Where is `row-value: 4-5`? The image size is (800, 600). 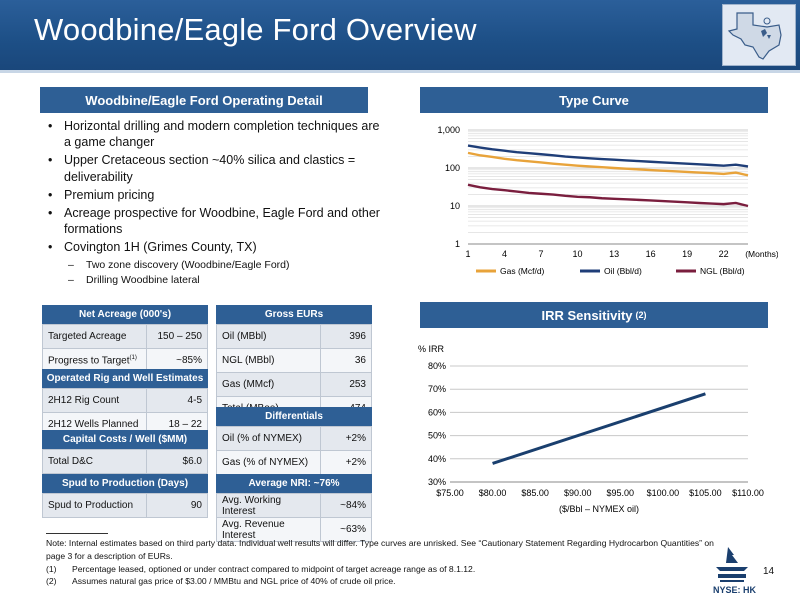
row-value: 4-5 is located at coordinates (177, 400).